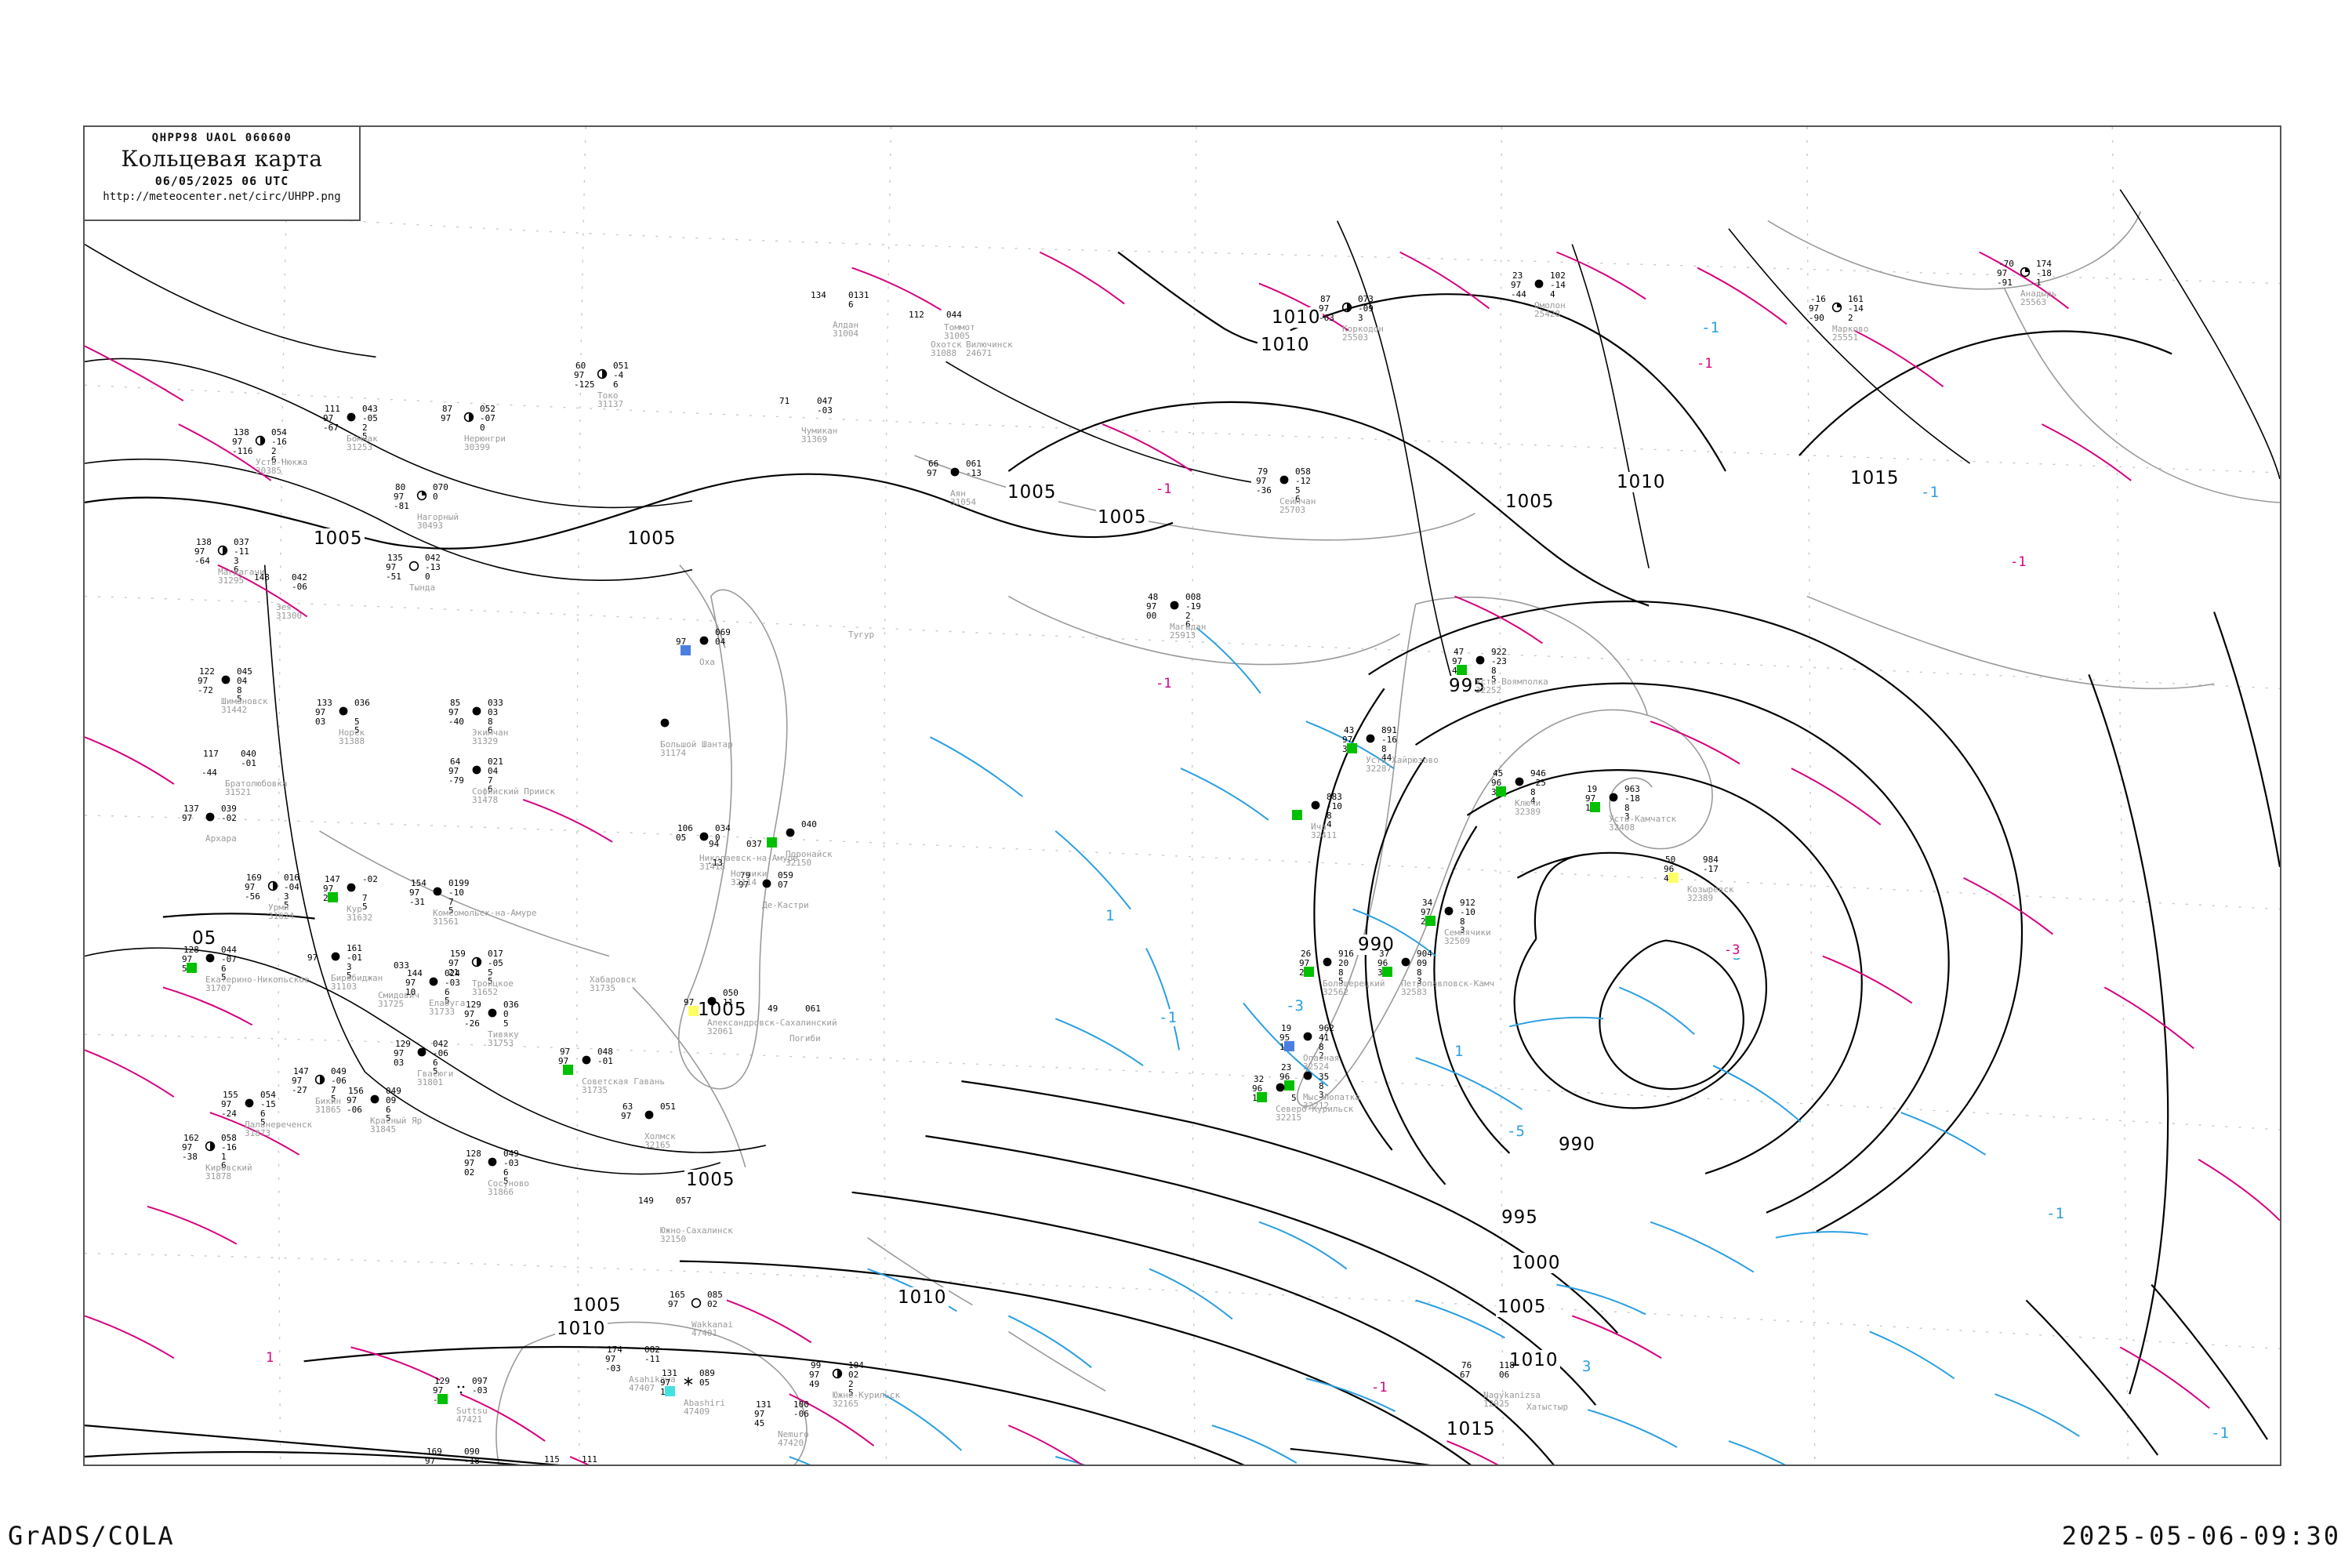 Image resolution: width=2352 pixels, height=1568 pixels. Describe the element at coordinates (418, 883) in the screenshot. I see `station-pressure: 154` at that location.